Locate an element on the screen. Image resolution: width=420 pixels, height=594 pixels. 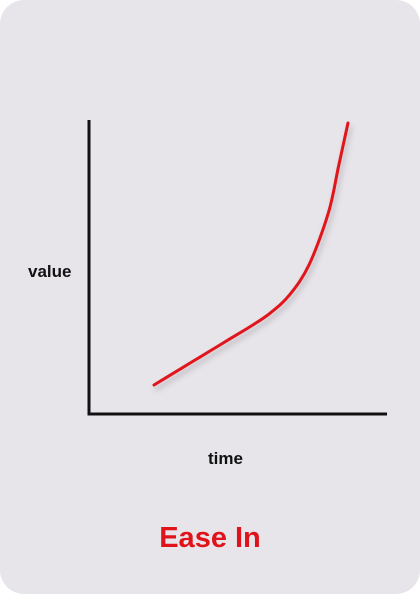
card-title: Ease In is located at coordinates (210, 538).